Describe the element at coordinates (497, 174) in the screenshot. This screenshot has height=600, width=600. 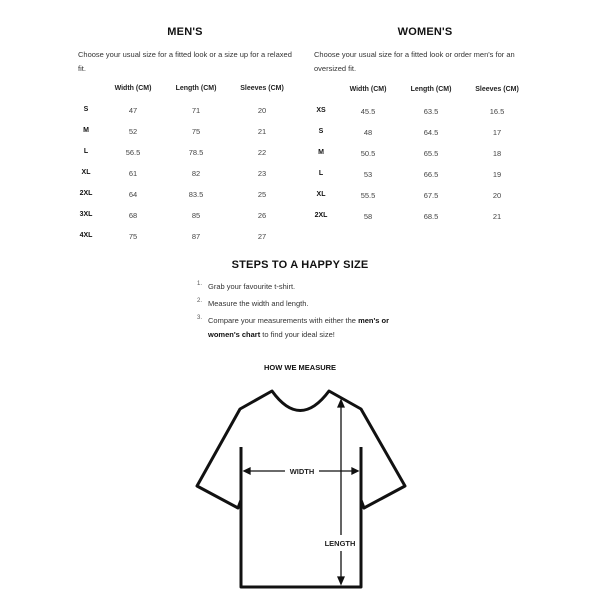
I see `sleeves-cell: 19` at that location.